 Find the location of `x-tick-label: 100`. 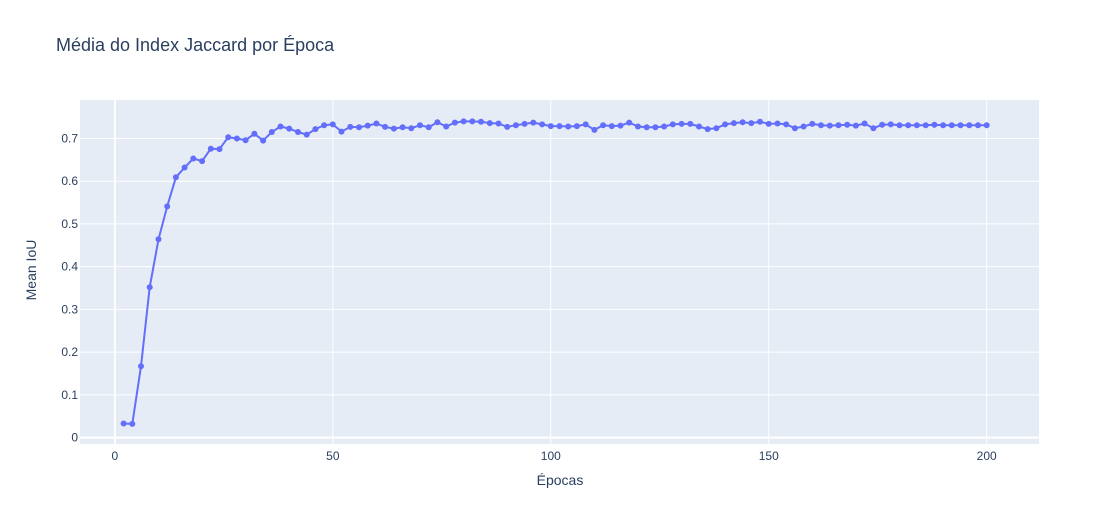

x-tick-label: 100 is located at coordinates (551, 456).